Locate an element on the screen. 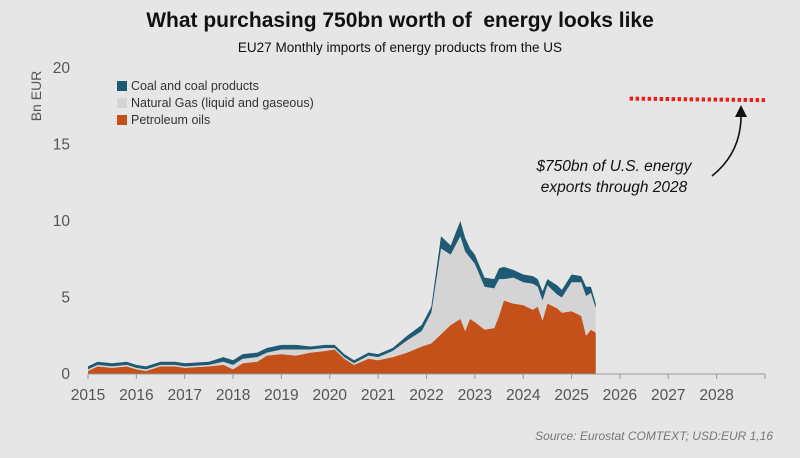 This screenshot has height=458, width=800. legend-label-gas: Natural Gas (liquid and gaseous) is located at coordinates (222, 103).